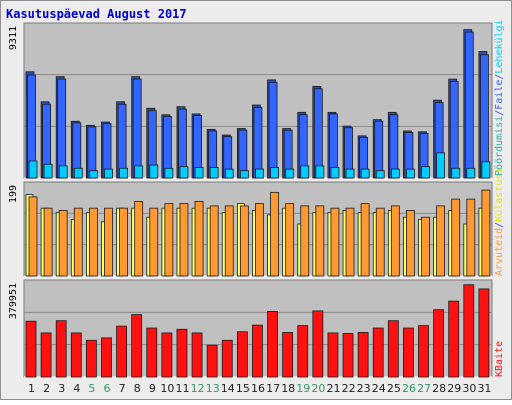 Image resolution: width=512 pixels, height=405 pixels. What do you see at coordinates (31, 388) in the screenshot?
I see `x-tick-label: 1` at bounding box center [31, 388].